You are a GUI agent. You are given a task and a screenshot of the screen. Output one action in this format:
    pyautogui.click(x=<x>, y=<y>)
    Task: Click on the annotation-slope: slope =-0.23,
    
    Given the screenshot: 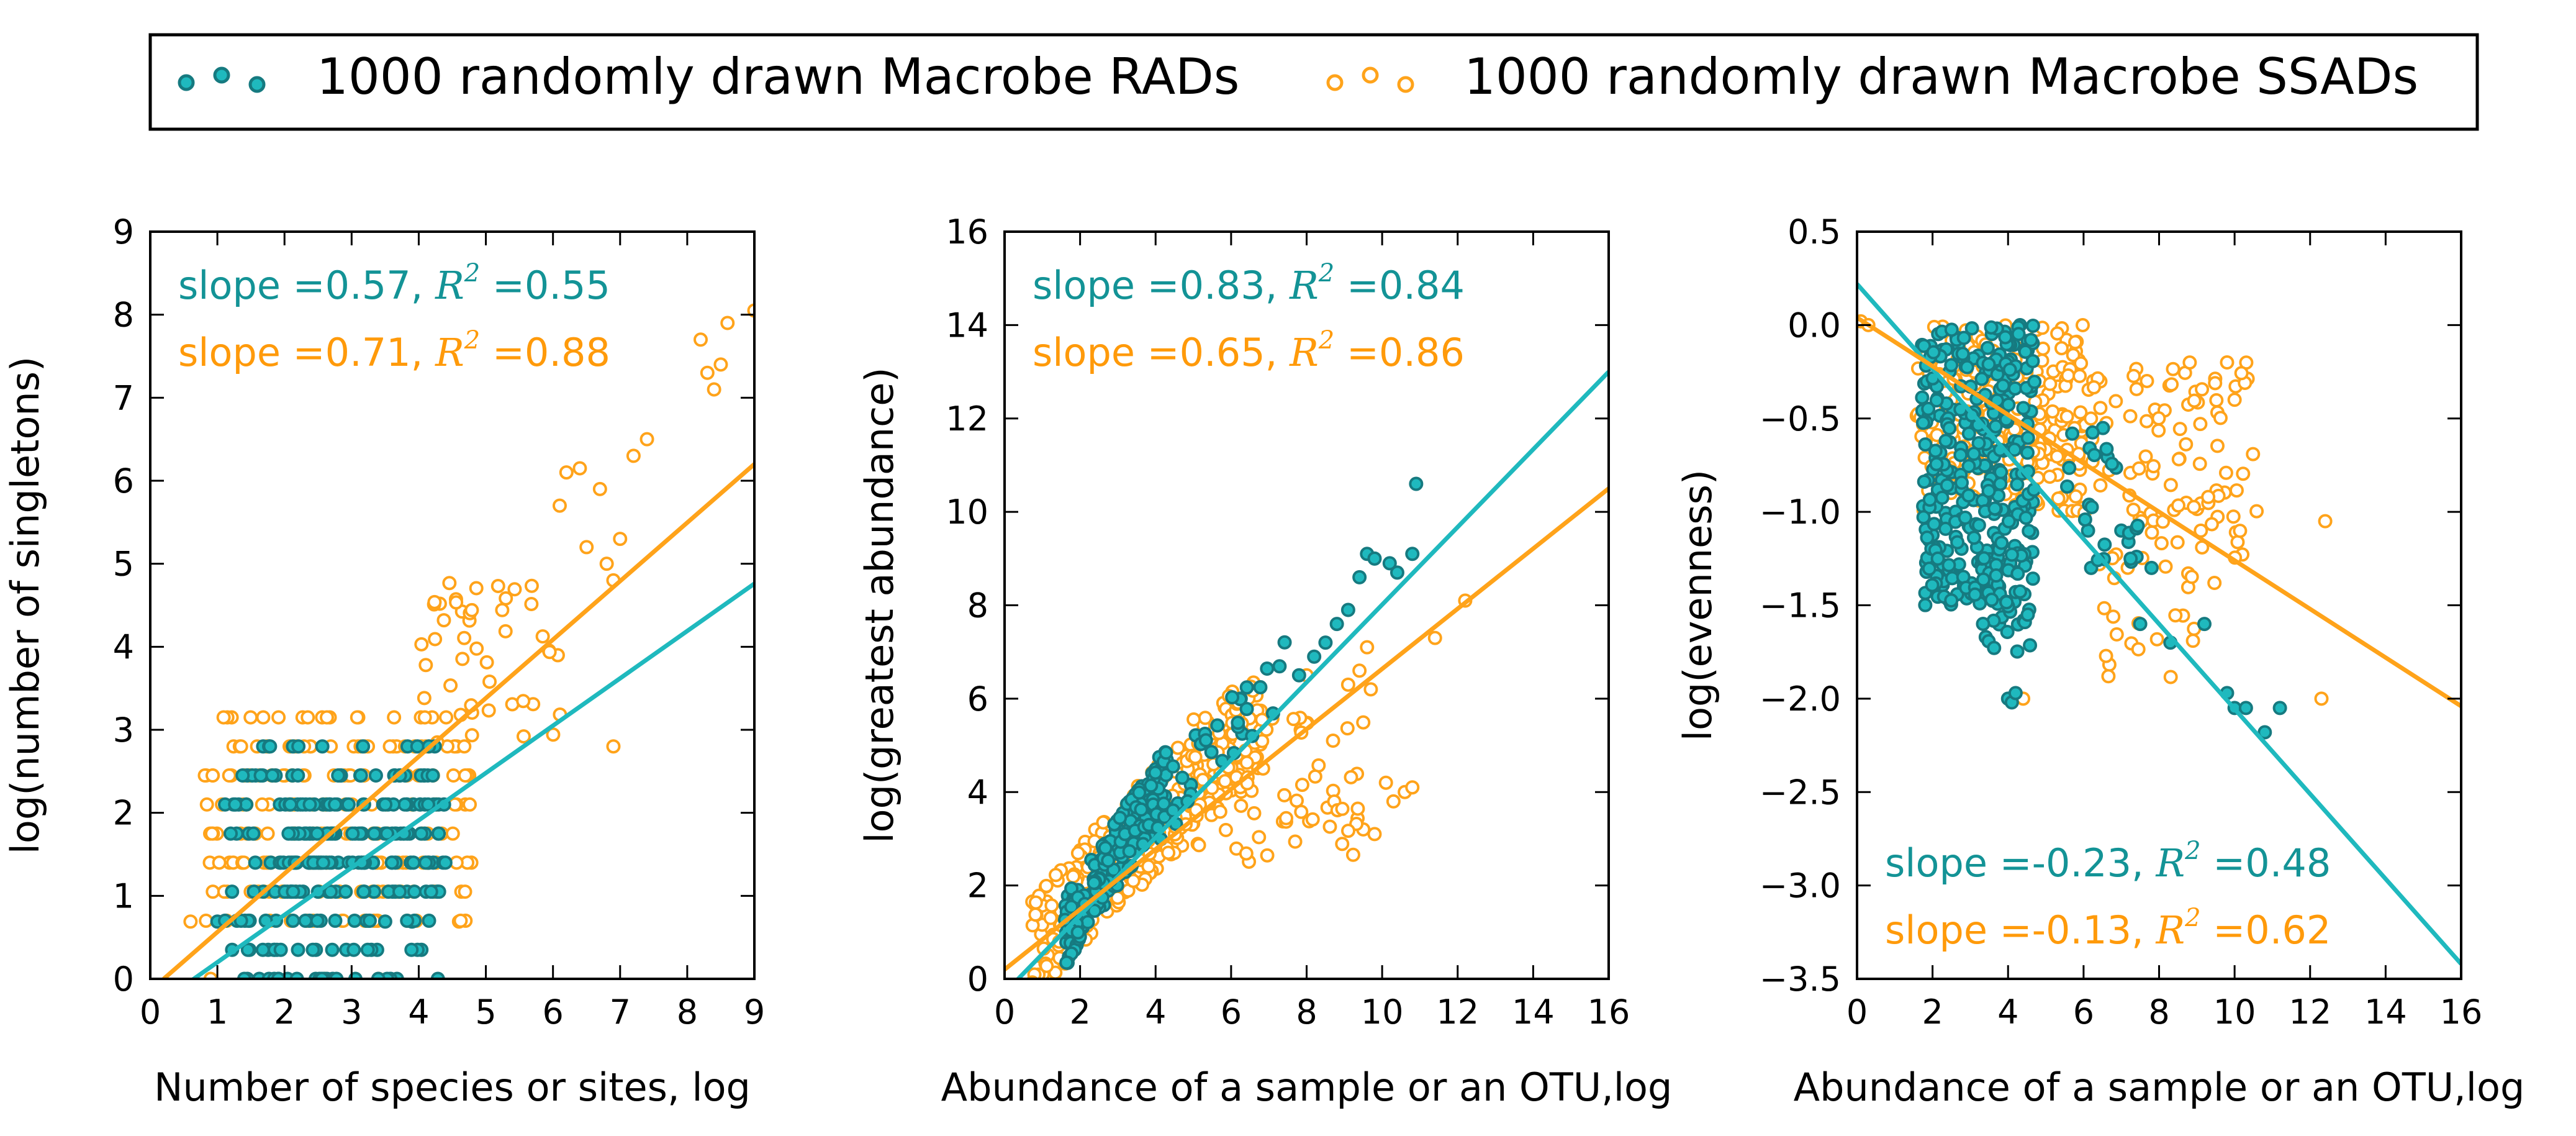 What is the action you would take?
    pyautogui.click(x=2020, y=863)
    